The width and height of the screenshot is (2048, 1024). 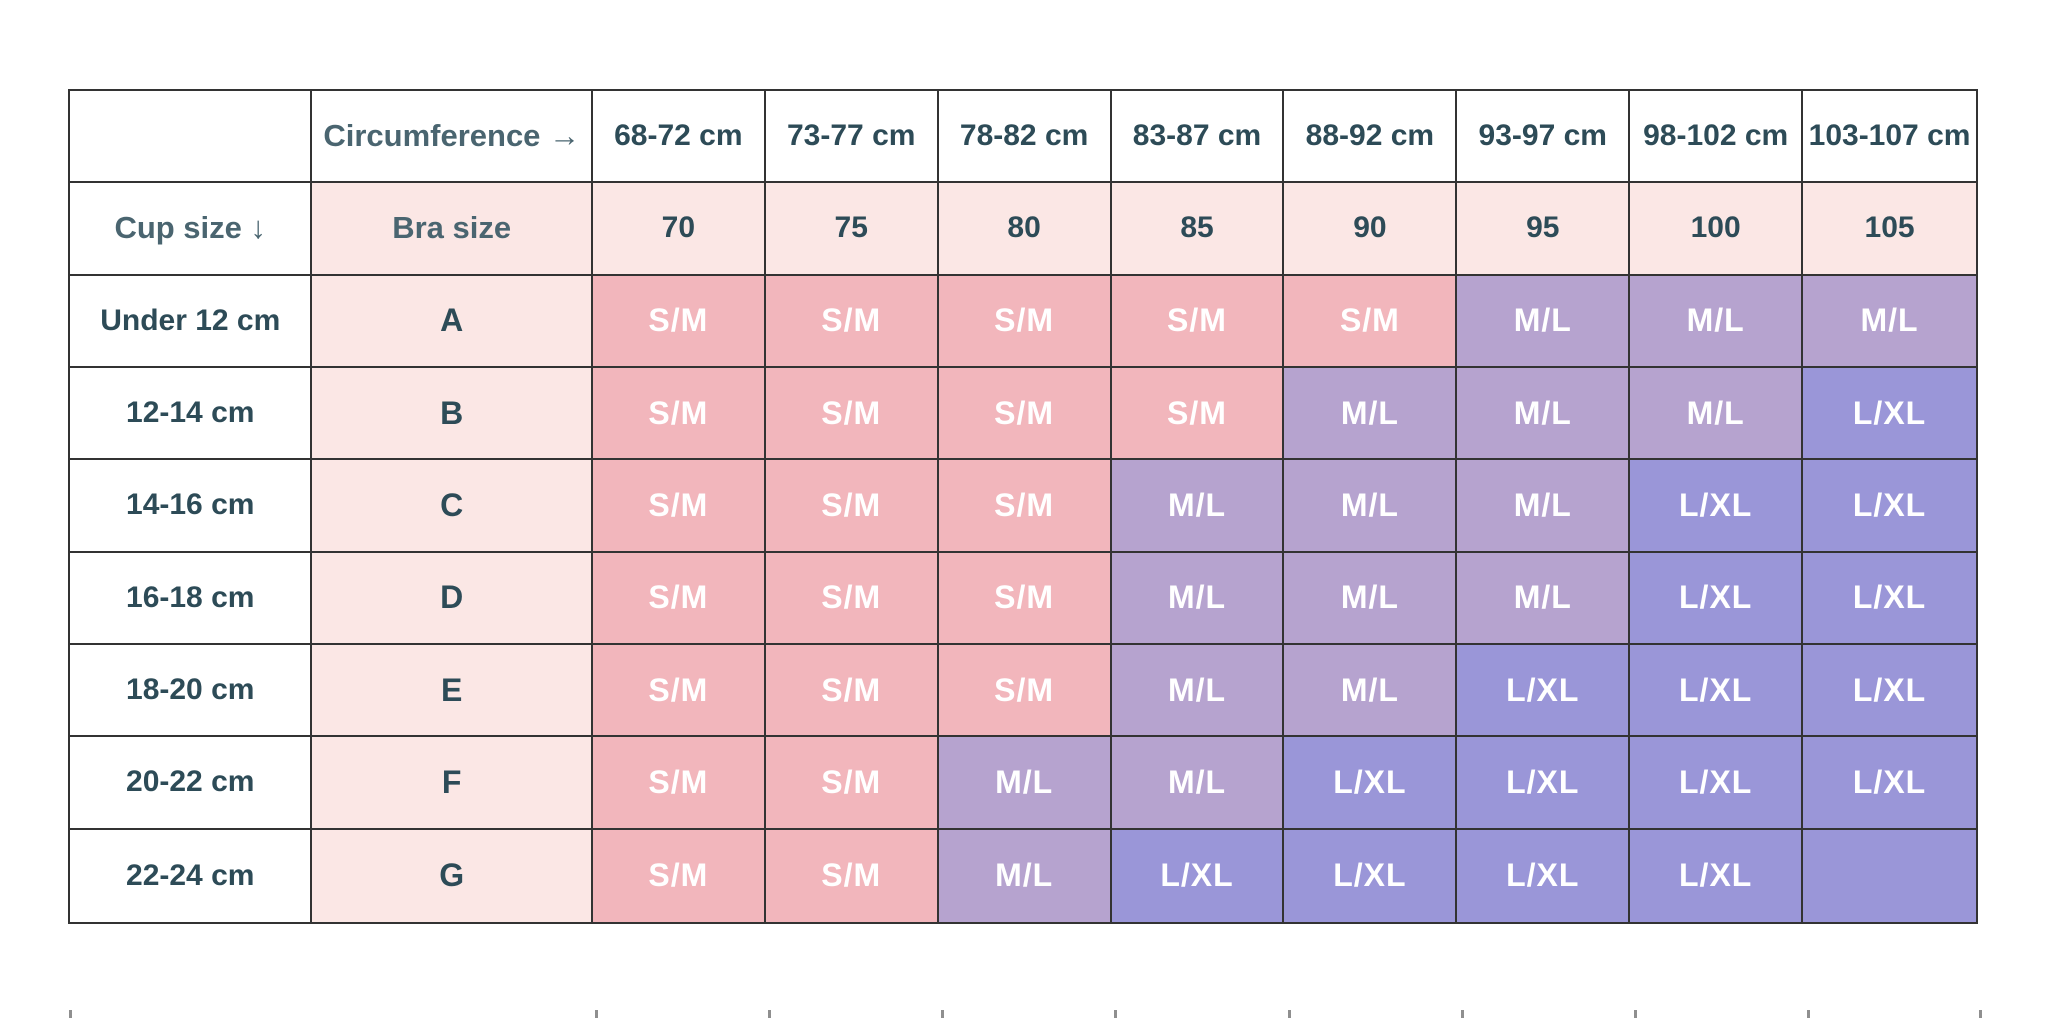 What do you see at coordinates (191, 229) in the screenshot?
I see `cup-size-header: Cup size ↓` at bounding box center [191, 229].